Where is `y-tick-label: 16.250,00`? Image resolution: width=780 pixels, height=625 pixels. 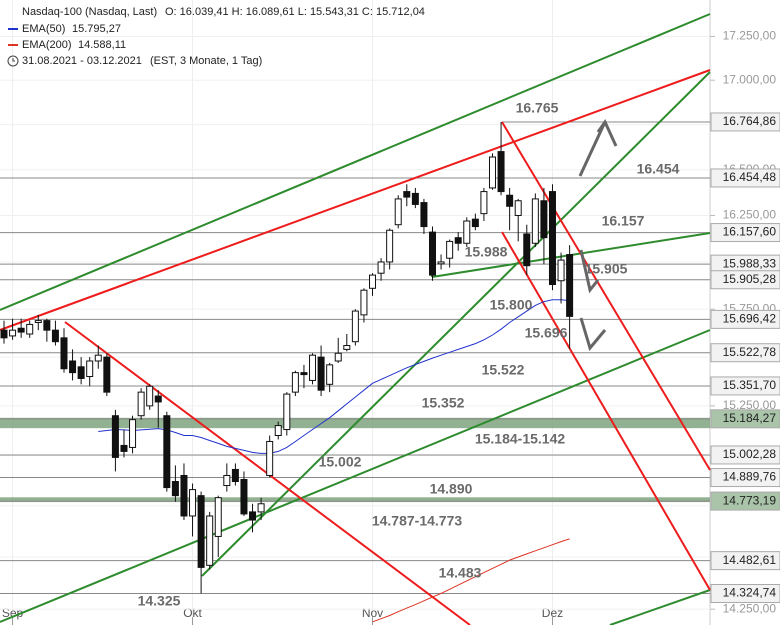
y-tick-label: 16.250,00 is located at coordinates (750, 215).